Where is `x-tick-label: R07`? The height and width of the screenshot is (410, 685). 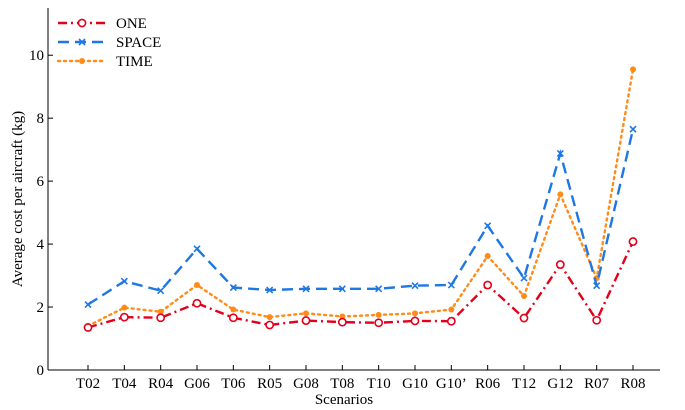 x-tick-label: R07 is located at coordinates (597, 384).